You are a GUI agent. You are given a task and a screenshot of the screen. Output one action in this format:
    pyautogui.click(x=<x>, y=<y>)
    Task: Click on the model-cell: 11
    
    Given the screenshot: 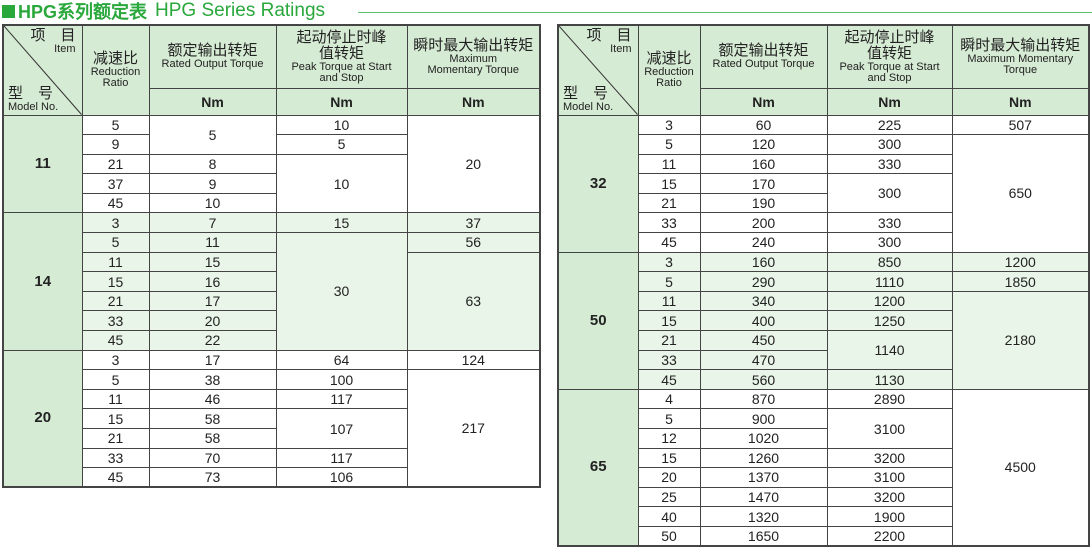 What is the action you would take?
    pyautogui.click(x=42, y=164)
    